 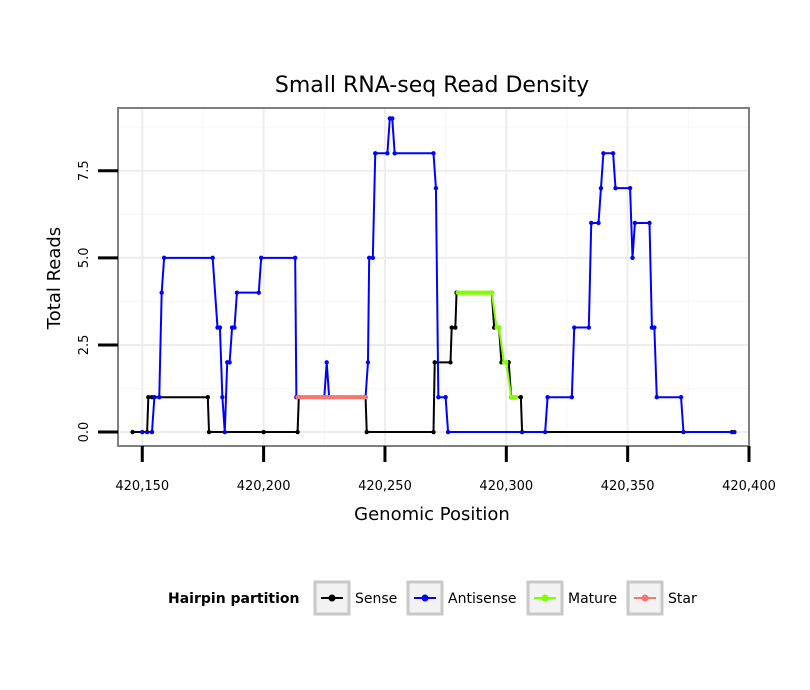 I want to click on legend-label-star: Star, so click(x=682, y=599).